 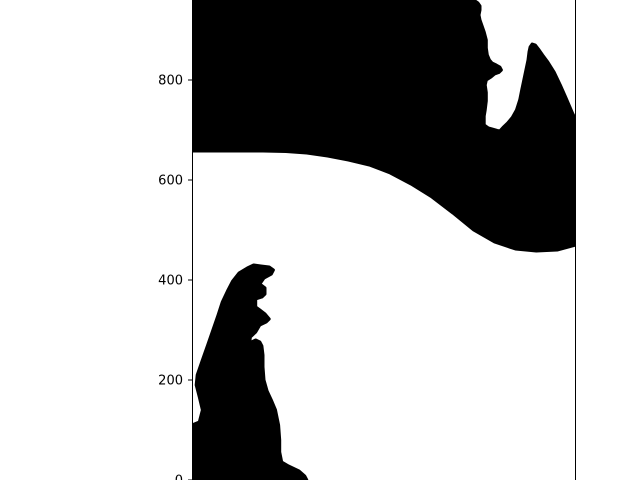 I want to click on y-tick-label: 400, so click(x=170, y=281).